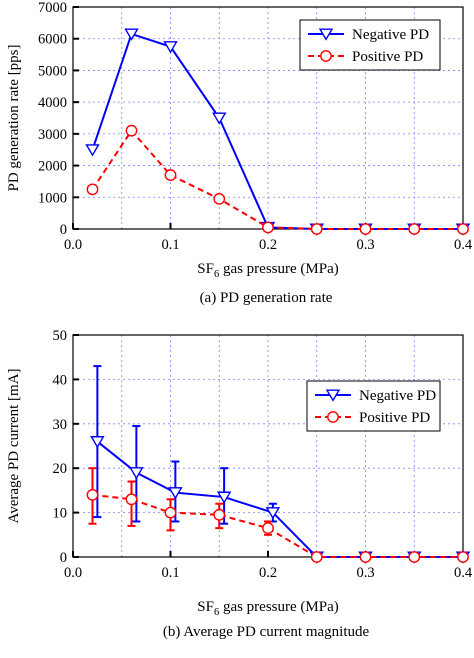 The height and width of the screenshot is (658, 474). I want to click on y-tick-label: 3000, so click(52, 135).